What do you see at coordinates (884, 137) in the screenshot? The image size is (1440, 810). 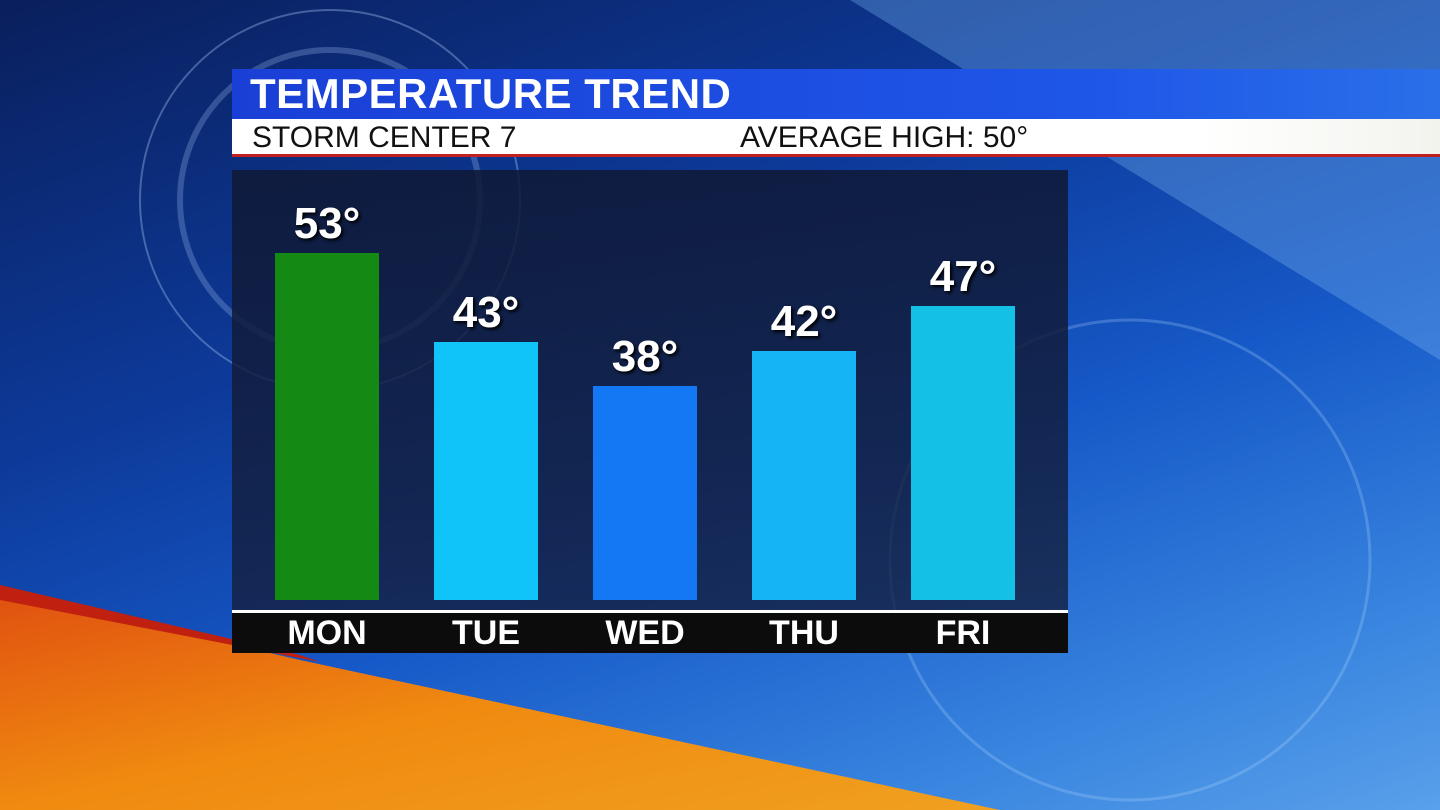 I see `average-high: AVERAGE HIGH: 50°` at bounding box center [884, 137].